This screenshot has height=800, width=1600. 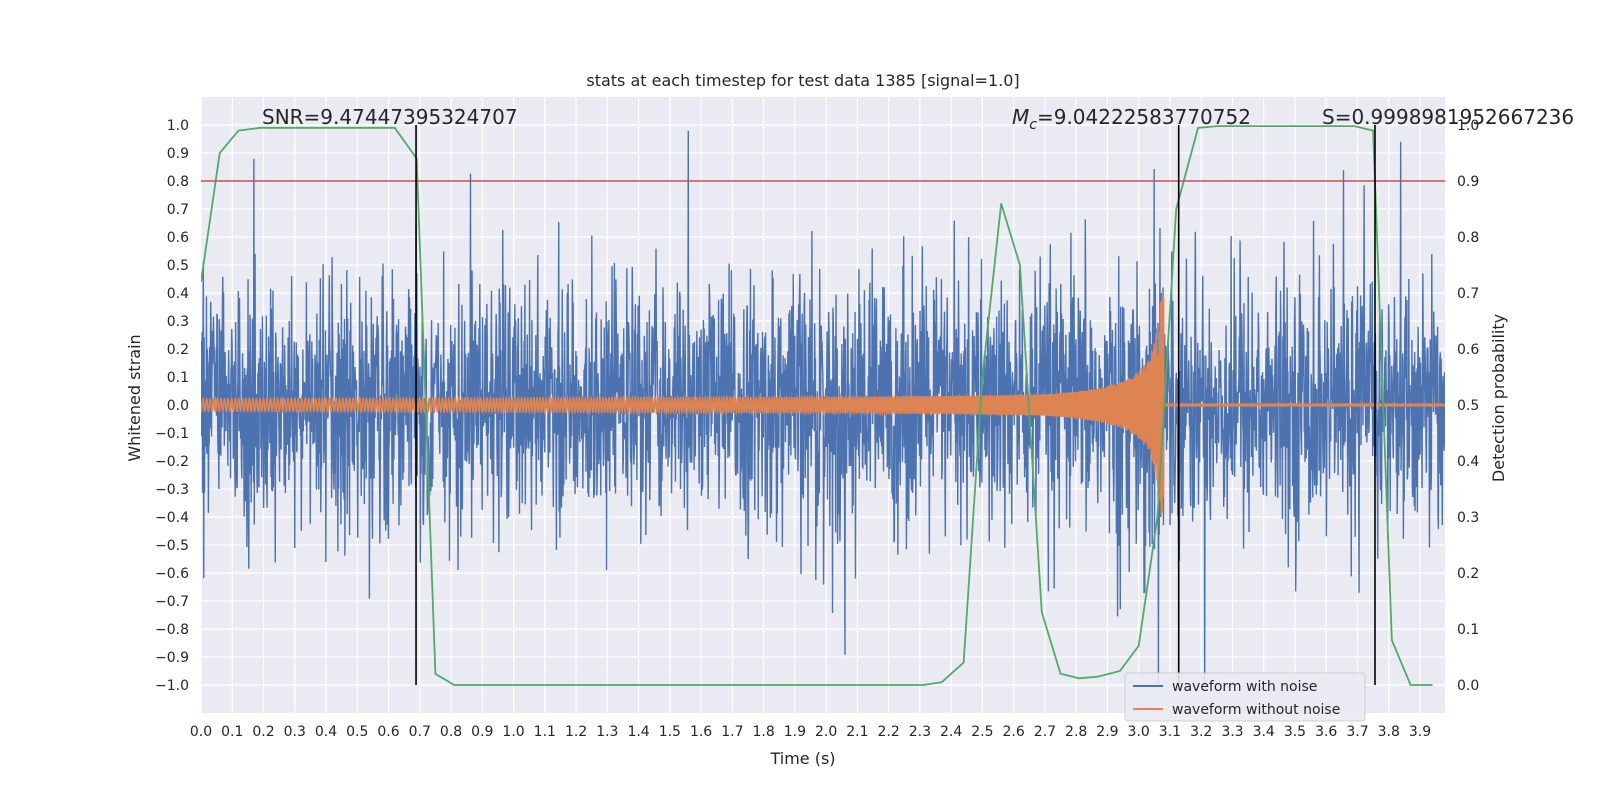 What do you see at coordinates (178, 210) in the screenshot?
I see `y-tick-label: 0.7` at bounding box center [178, 210].